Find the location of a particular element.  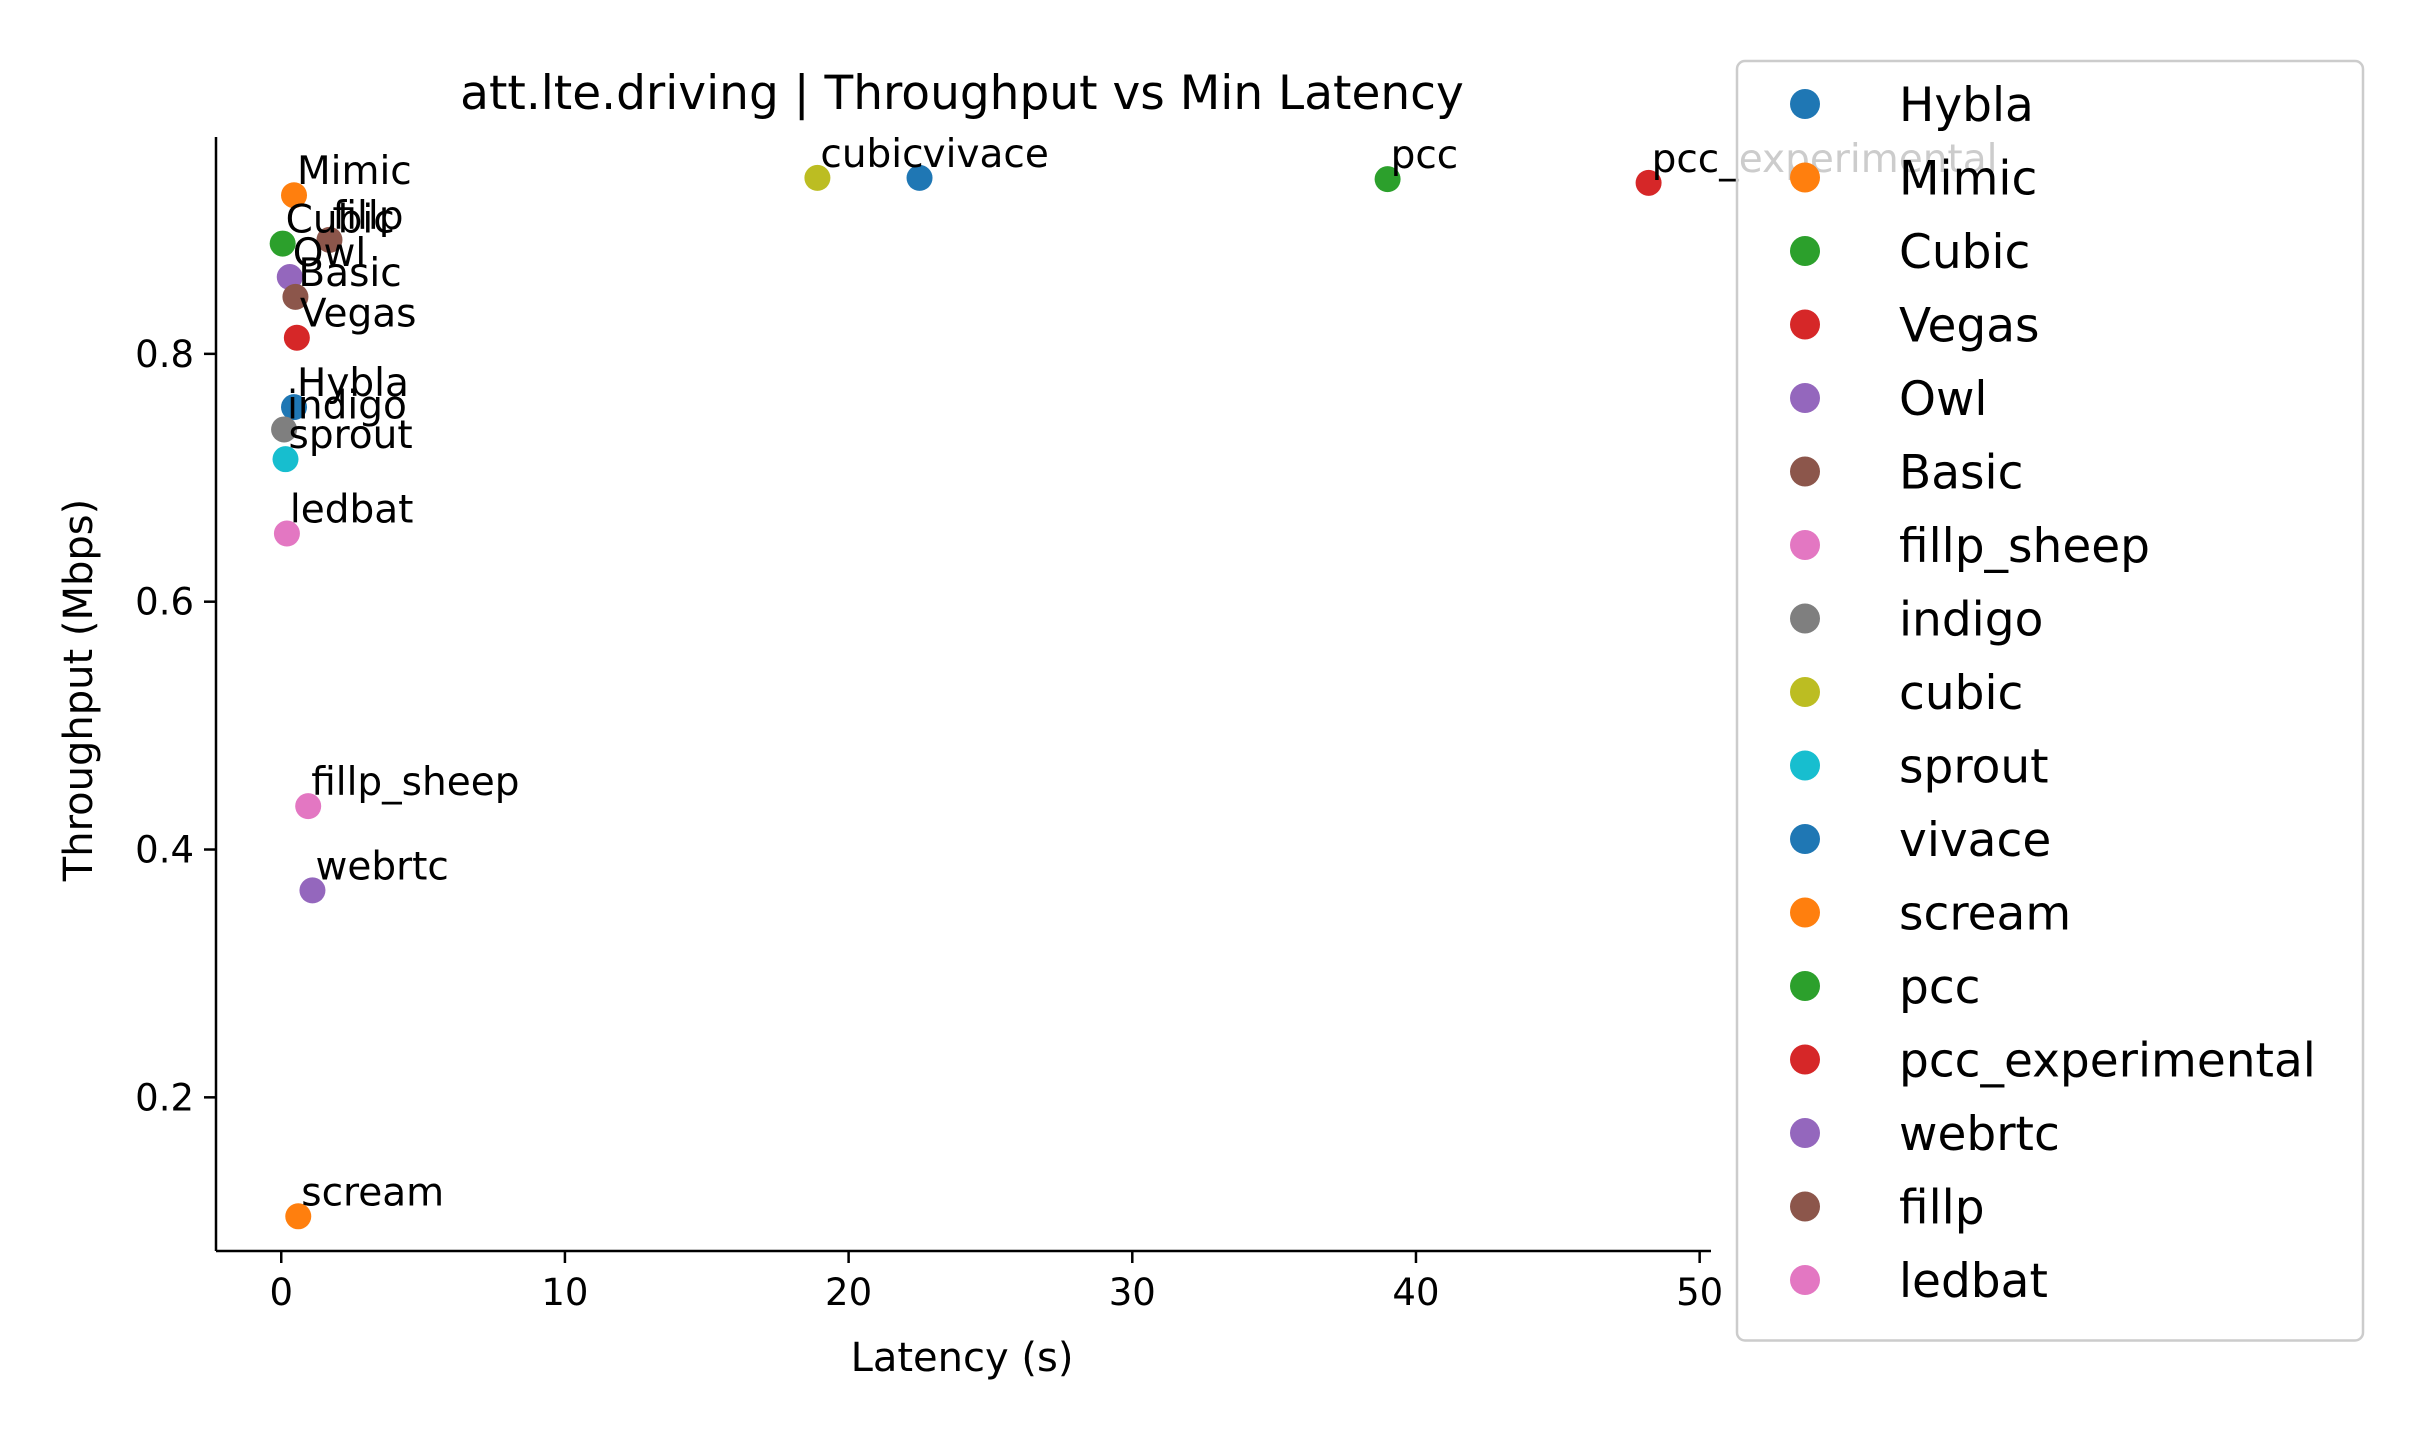

point-label-sprout: sprout is located at coordinates (351, 435).